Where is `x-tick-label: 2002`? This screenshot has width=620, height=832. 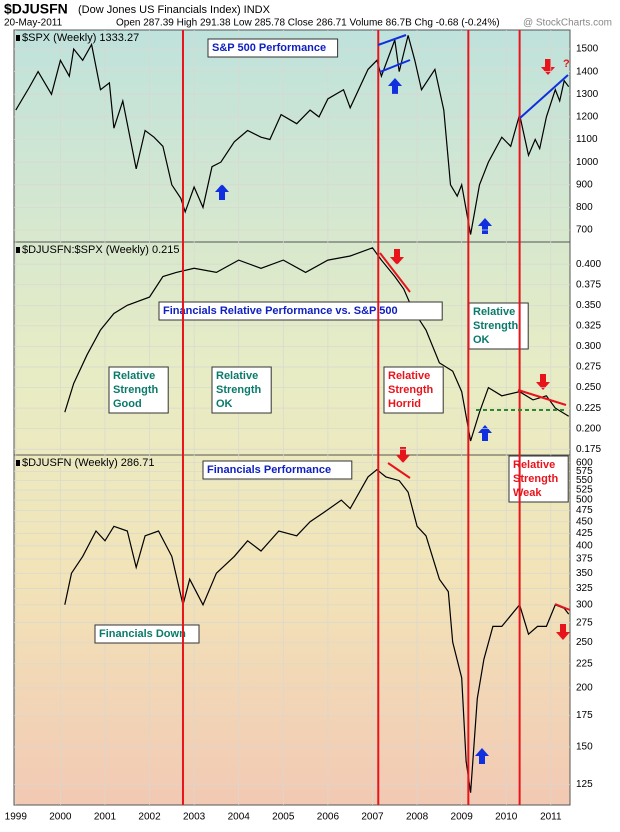
x-tick-label: 2002 is located at coordinates (149, 817).